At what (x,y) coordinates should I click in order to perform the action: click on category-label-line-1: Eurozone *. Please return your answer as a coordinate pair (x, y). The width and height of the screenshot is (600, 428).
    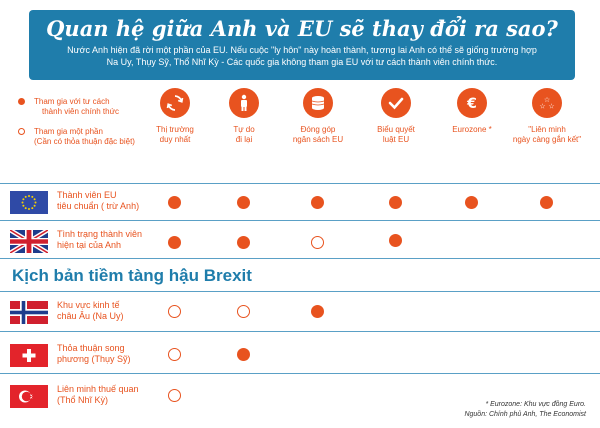
    Looking at the image, I should click on (472, 129).